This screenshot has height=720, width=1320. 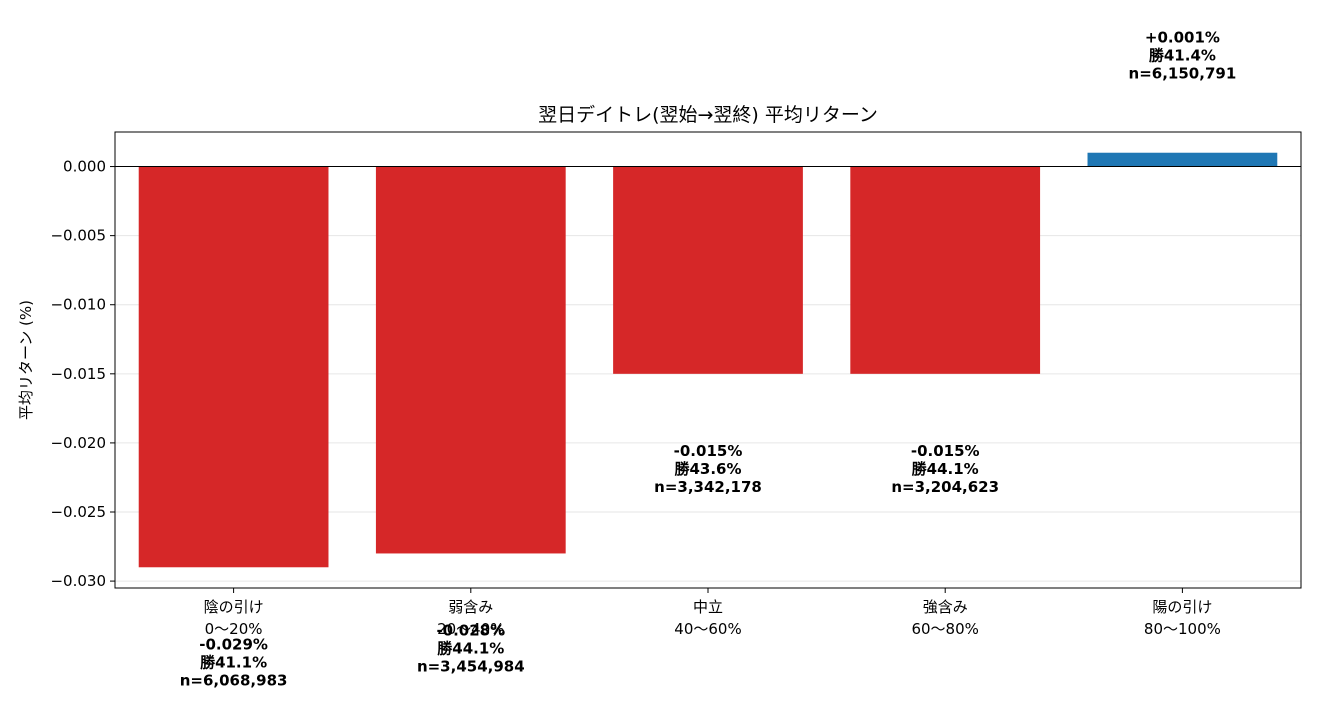 What do you see at coordinates (708, 487) in the screenshot?
I see `bar-data-label: n=3,342,178` at bounding box center [708, 487].